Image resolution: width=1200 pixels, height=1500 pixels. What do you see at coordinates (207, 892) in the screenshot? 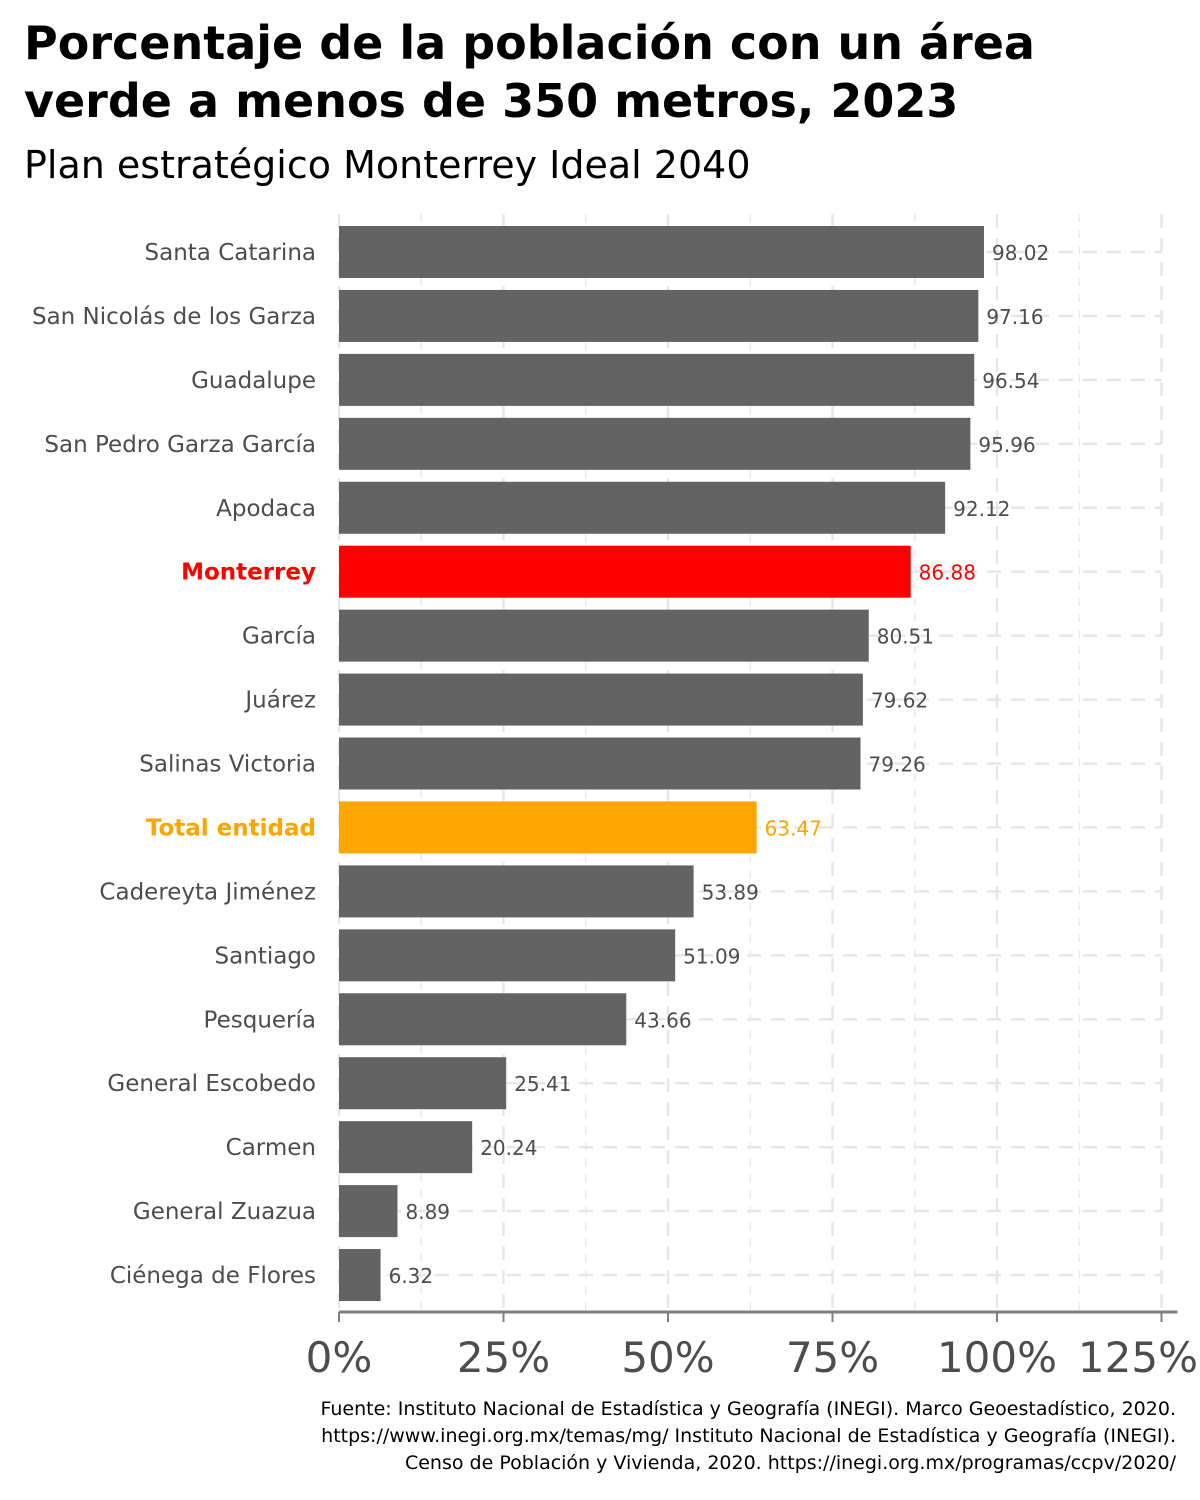
I see `category-label: Cadereyta Jiménez` at bounding box center [207, 892].